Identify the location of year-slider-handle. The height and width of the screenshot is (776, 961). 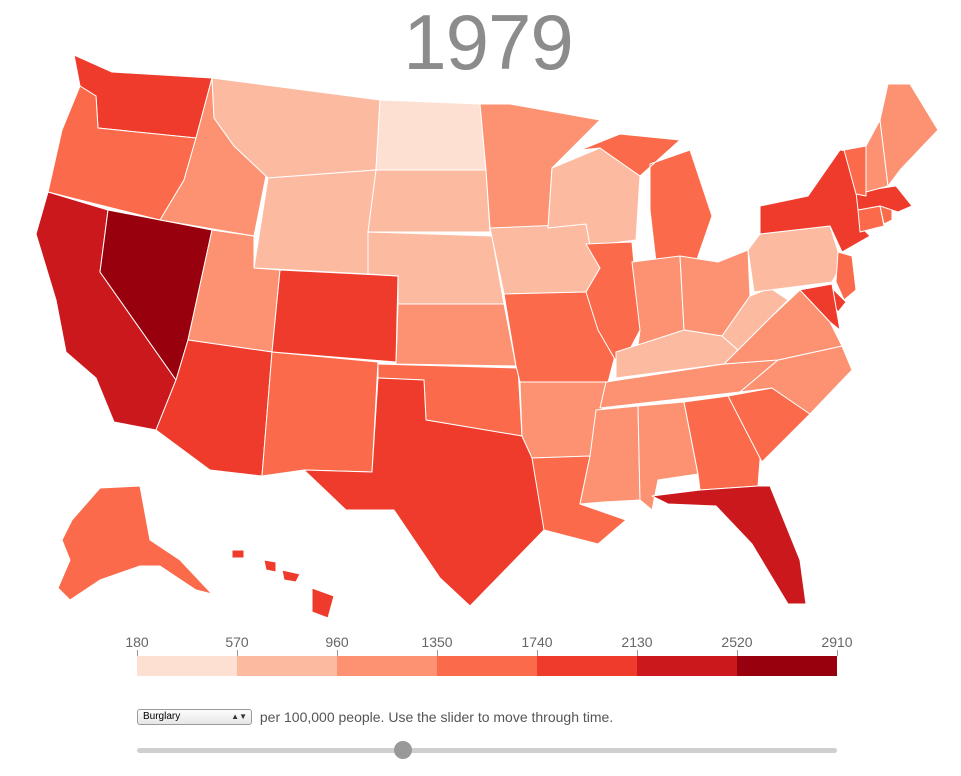
(403, 750).